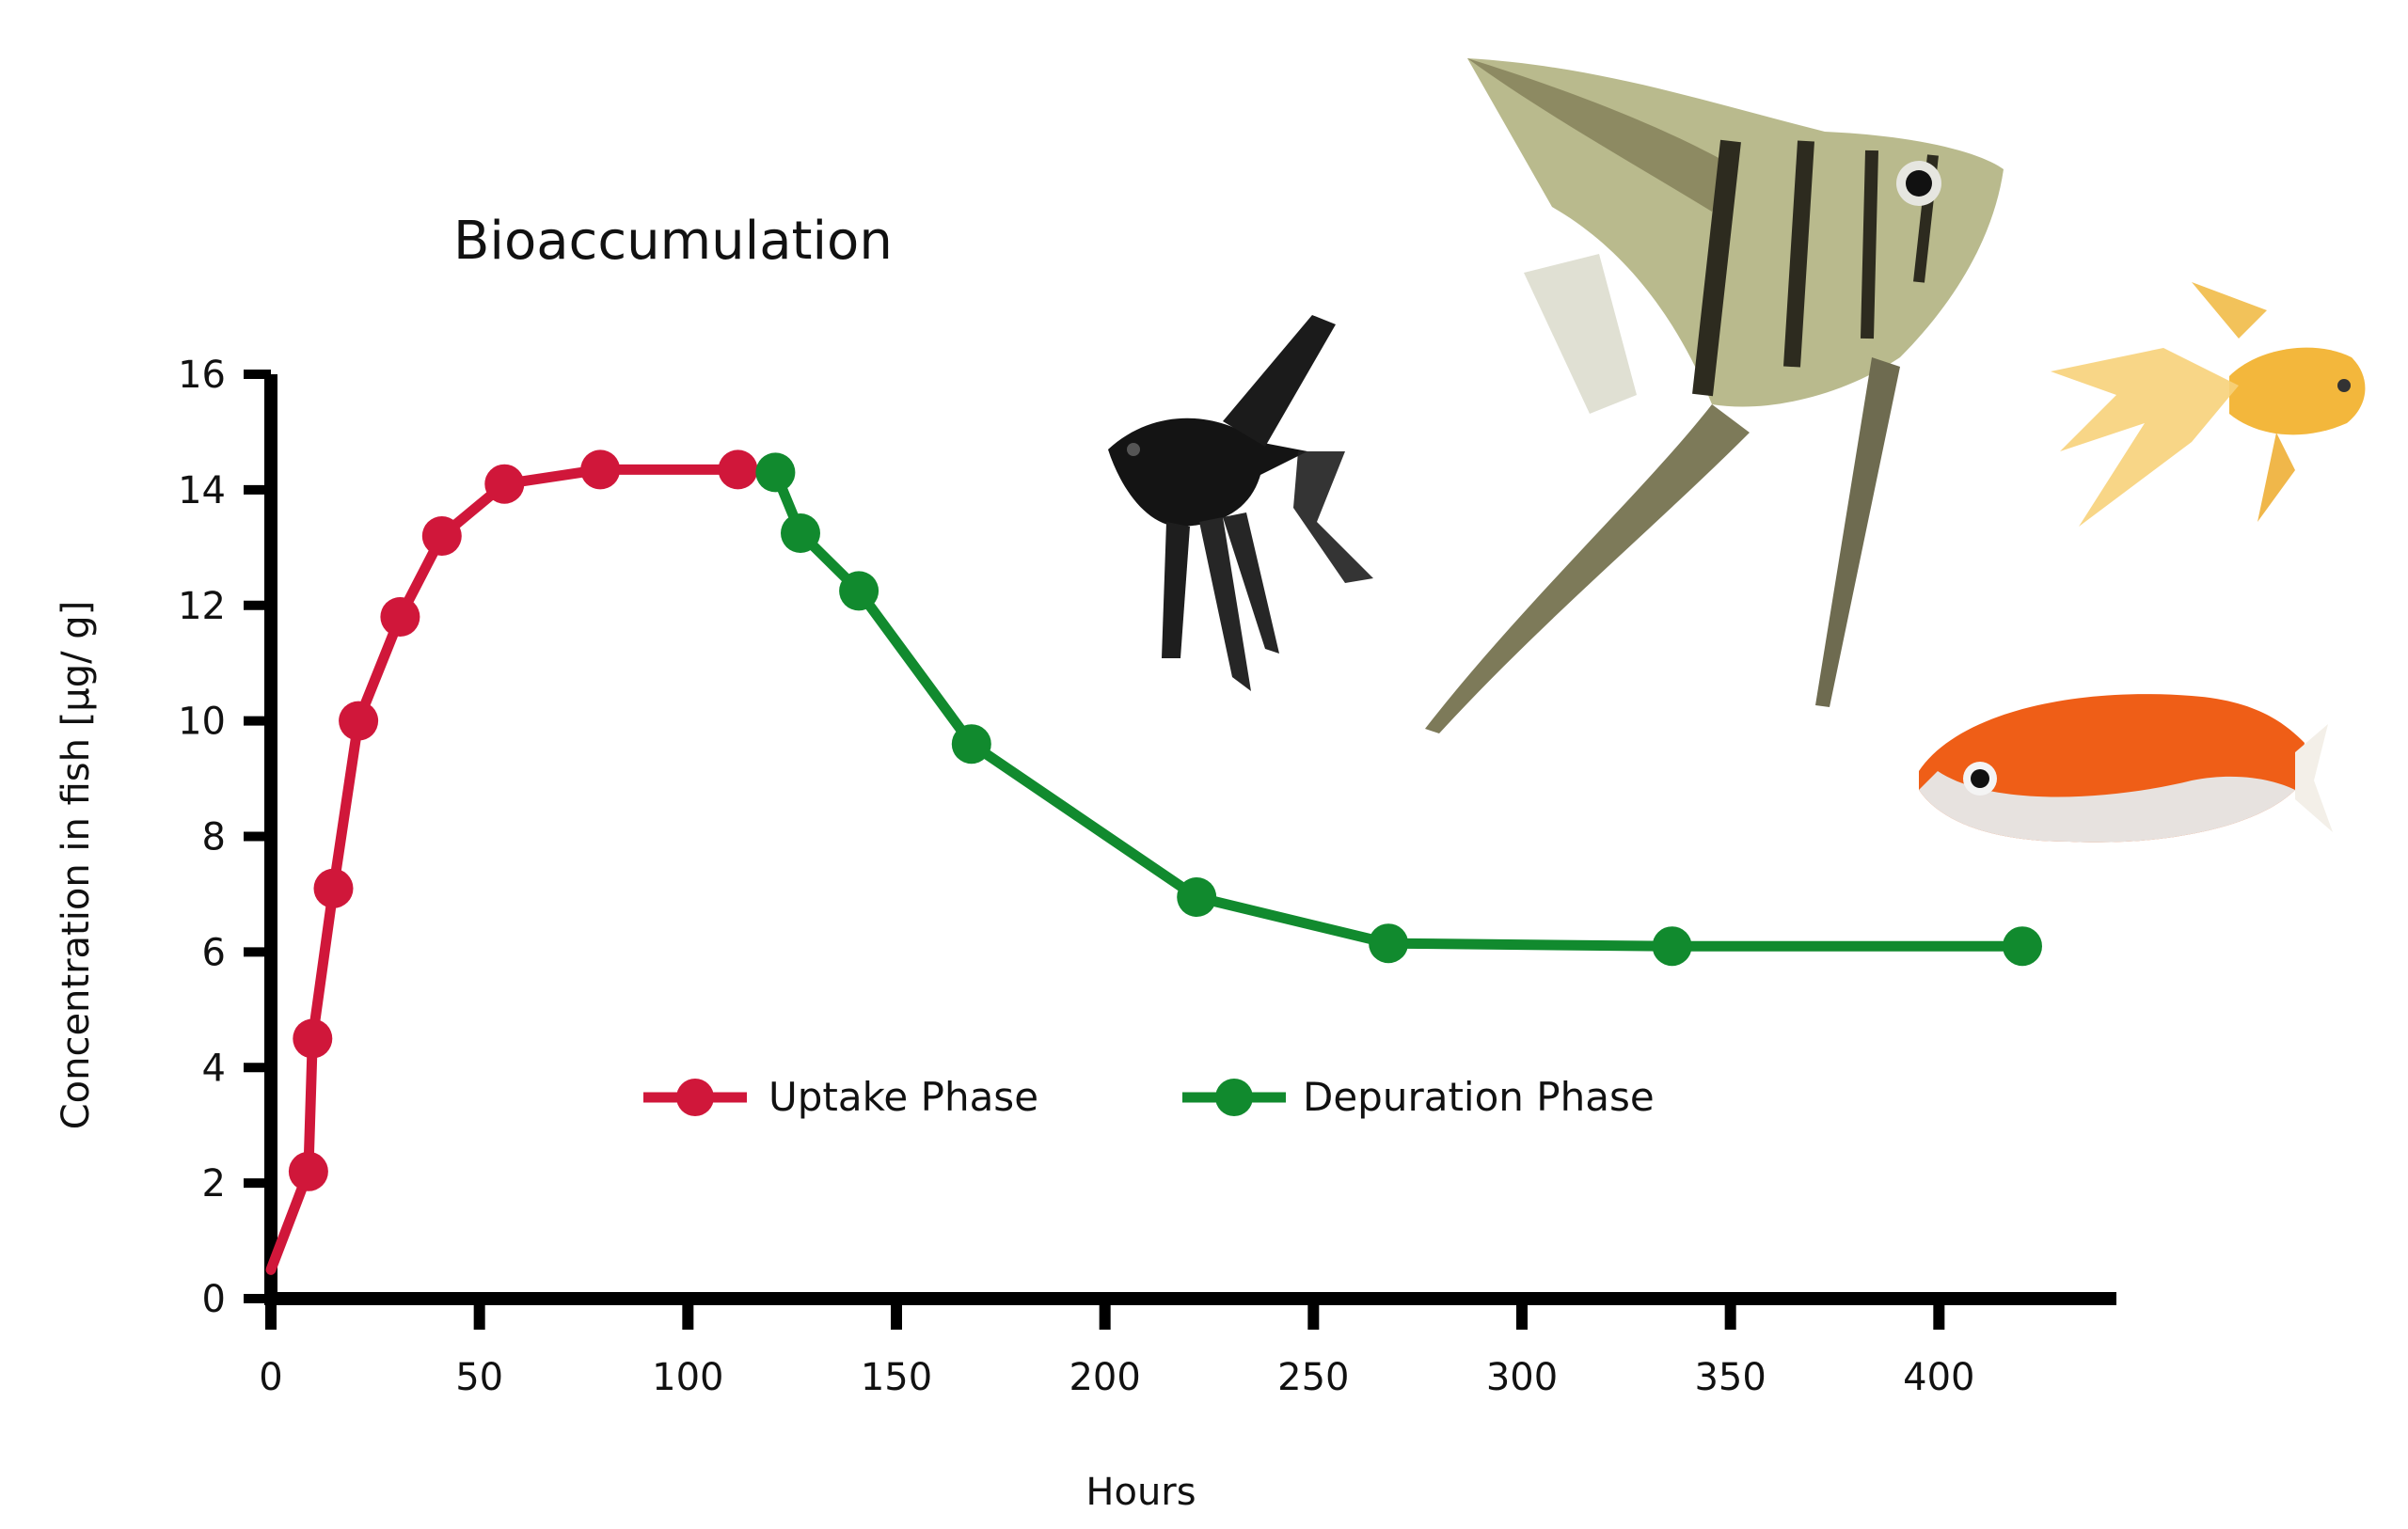  I want to click on series-uptake, so click(512, 862).